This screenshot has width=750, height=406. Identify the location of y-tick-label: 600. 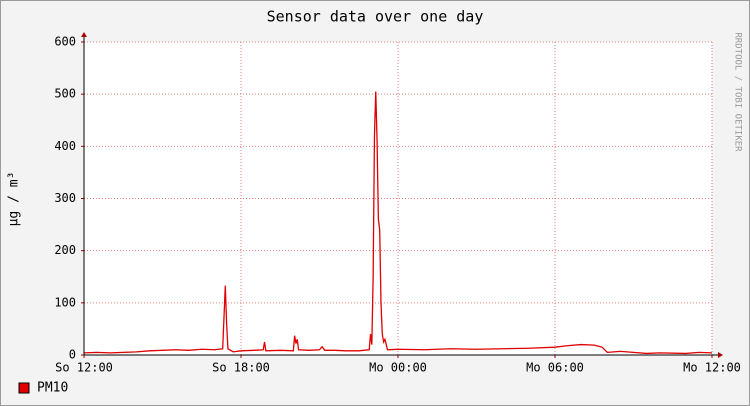
(65, 42).